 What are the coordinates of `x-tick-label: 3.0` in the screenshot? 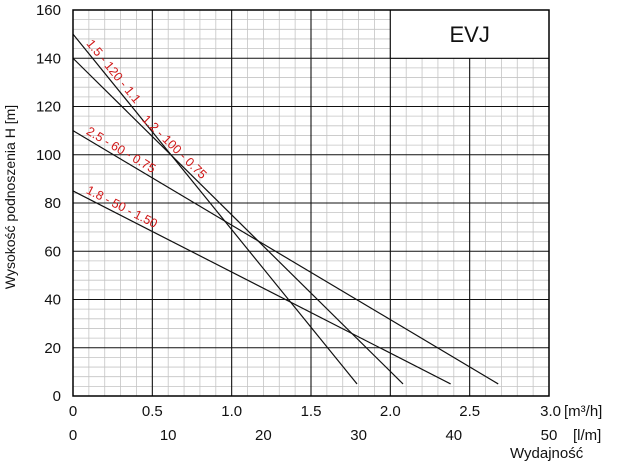 It's located at (550, 411).